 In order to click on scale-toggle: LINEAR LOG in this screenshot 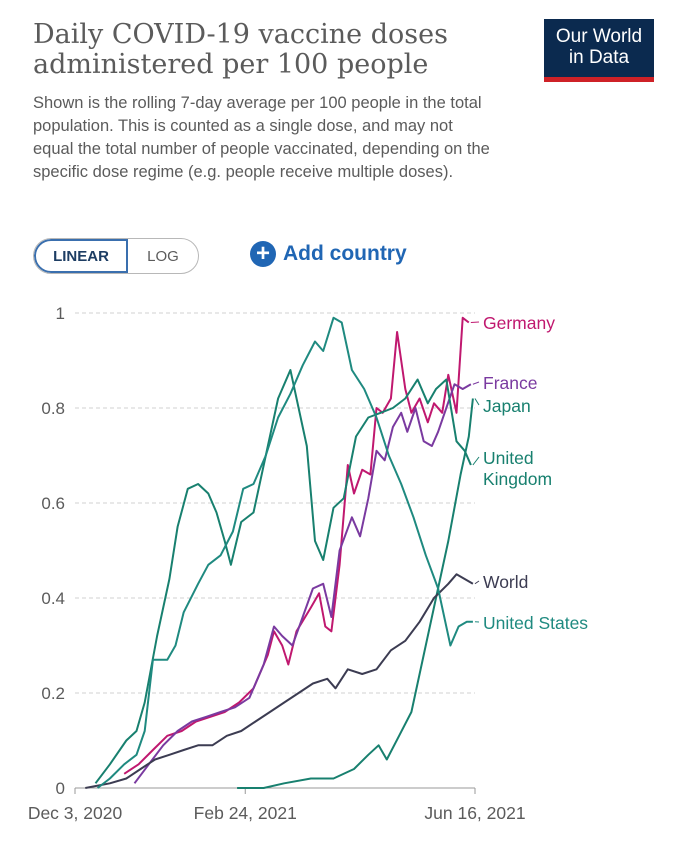, I will do `click(116, 256)`.